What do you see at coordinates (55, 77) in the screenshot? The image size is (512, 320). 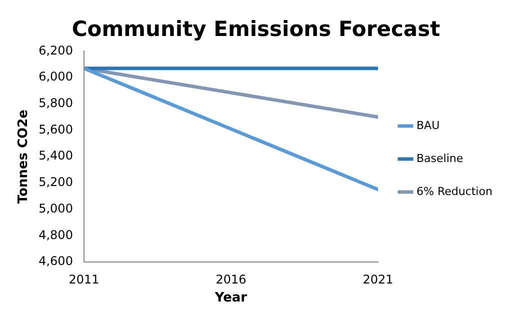 I see `y-tick-label: 6,000` at bounding box center [55, 77].